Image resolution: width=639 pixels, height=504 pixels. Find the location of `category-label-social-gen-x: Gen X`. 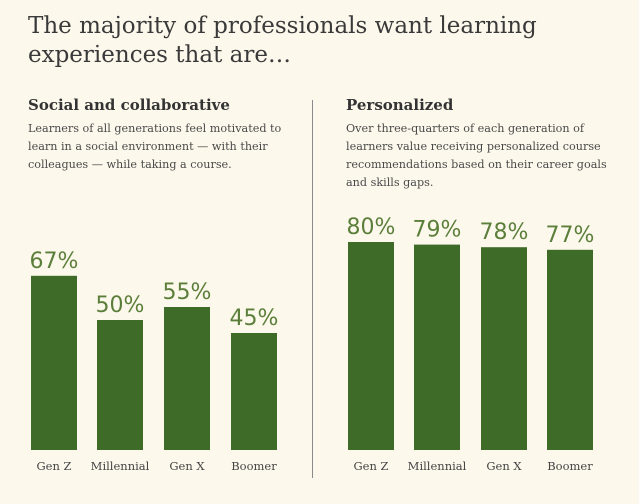

category-label-social-gen-x: Gen X is located at coordinates (187, 466).